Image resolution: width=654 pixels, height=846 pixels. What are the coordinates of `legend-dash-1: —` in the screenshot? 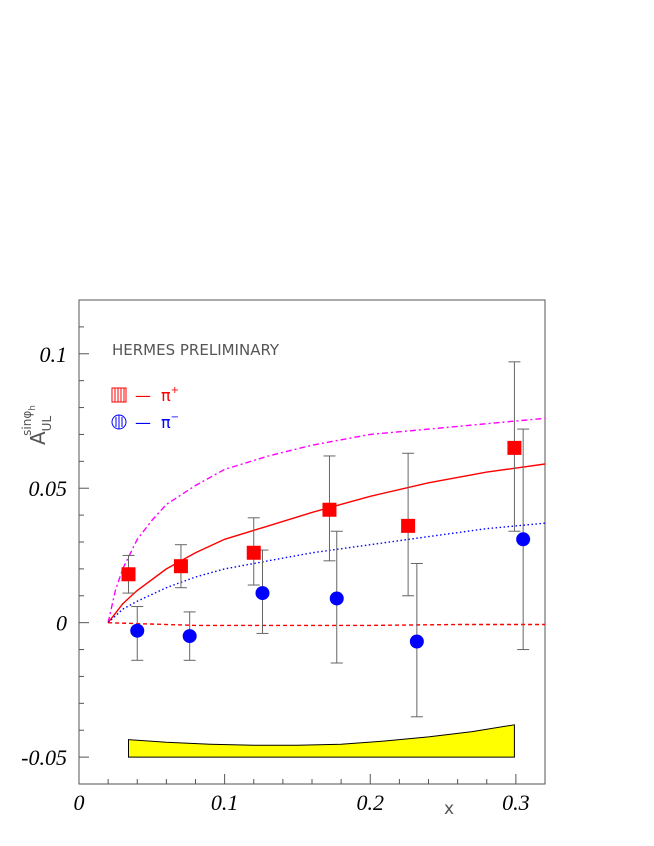 It's located at (143, 395).